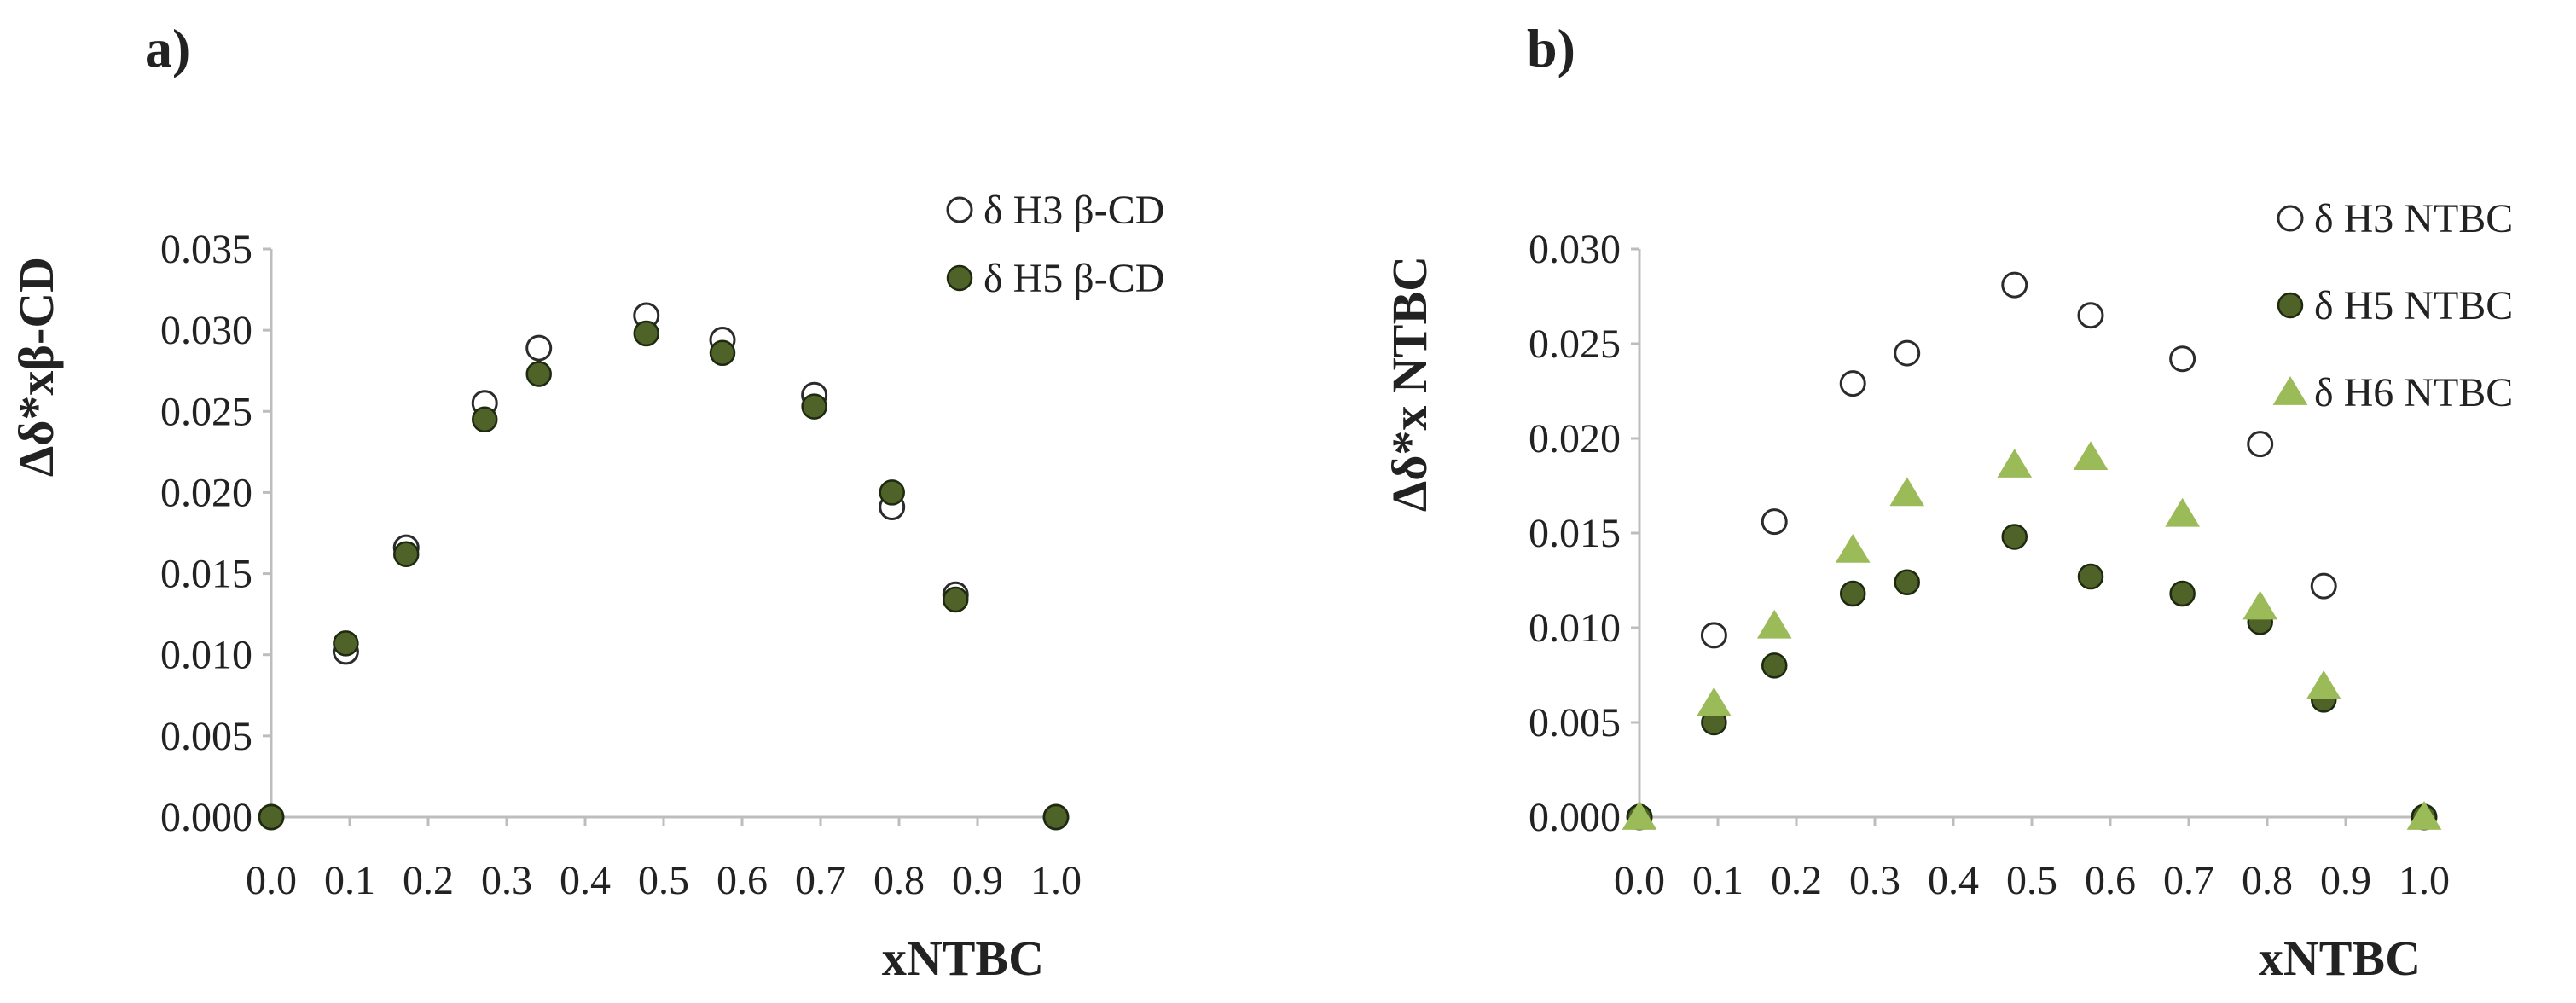 This screenshot has height=1003, width=2576. Describe the element at coordinates (820, 880) in the screenshot. I see `chart-a-x-tick-label: 0.7` at that location.